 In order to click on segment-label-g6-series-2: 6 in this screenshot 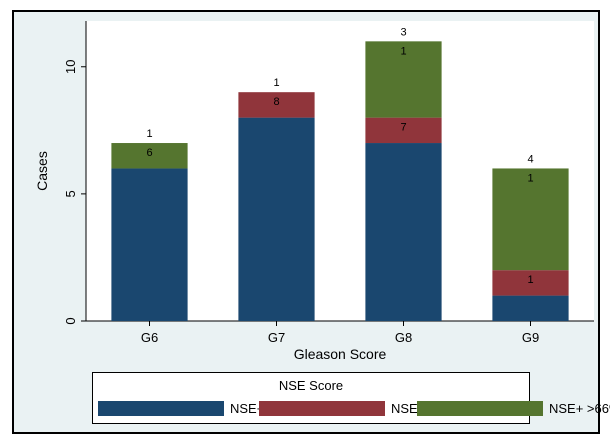, I will do `click(149, 153)`.